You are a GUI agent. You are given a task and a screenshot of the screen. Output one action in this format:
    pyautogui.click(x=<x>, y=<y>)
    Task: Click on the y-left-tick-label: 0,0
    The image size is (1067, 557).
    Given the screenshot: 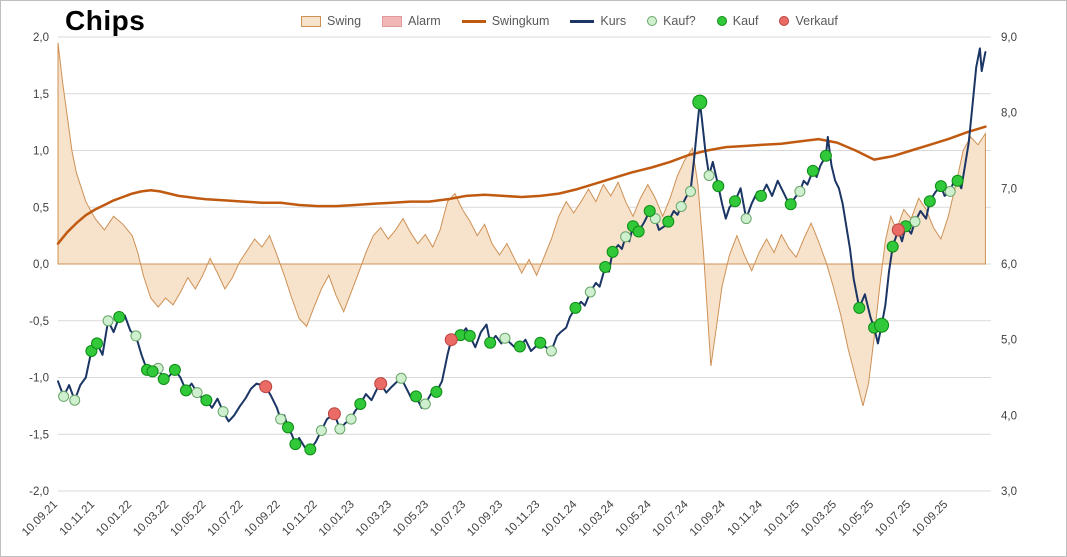 What is the action you would take?
    pyautogui.click(x=41, y=265)
    